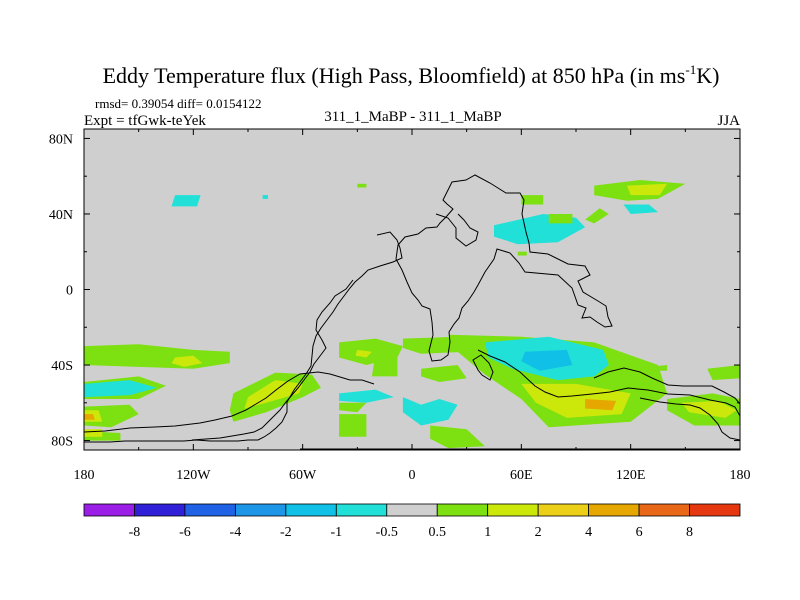 This screenshot has width=800, height=600. Describe the element at coordinates (185, 532) in the screenshot. I see `colorbar-label: -6` at that location.